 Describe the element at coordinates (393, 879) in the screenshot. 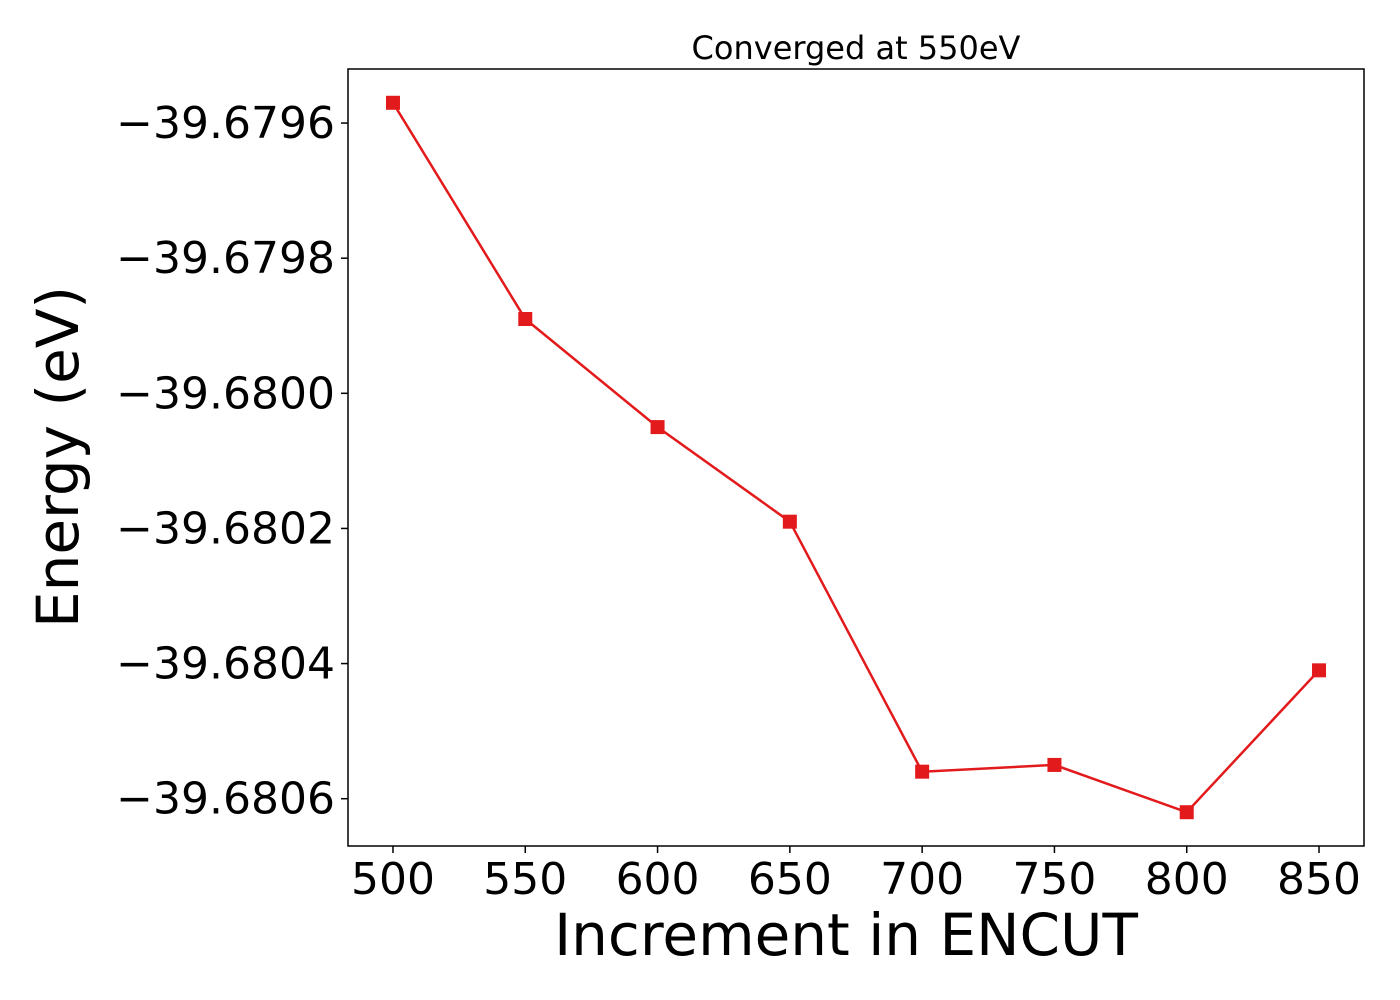

I see `x-tick-label: 500` at that location.